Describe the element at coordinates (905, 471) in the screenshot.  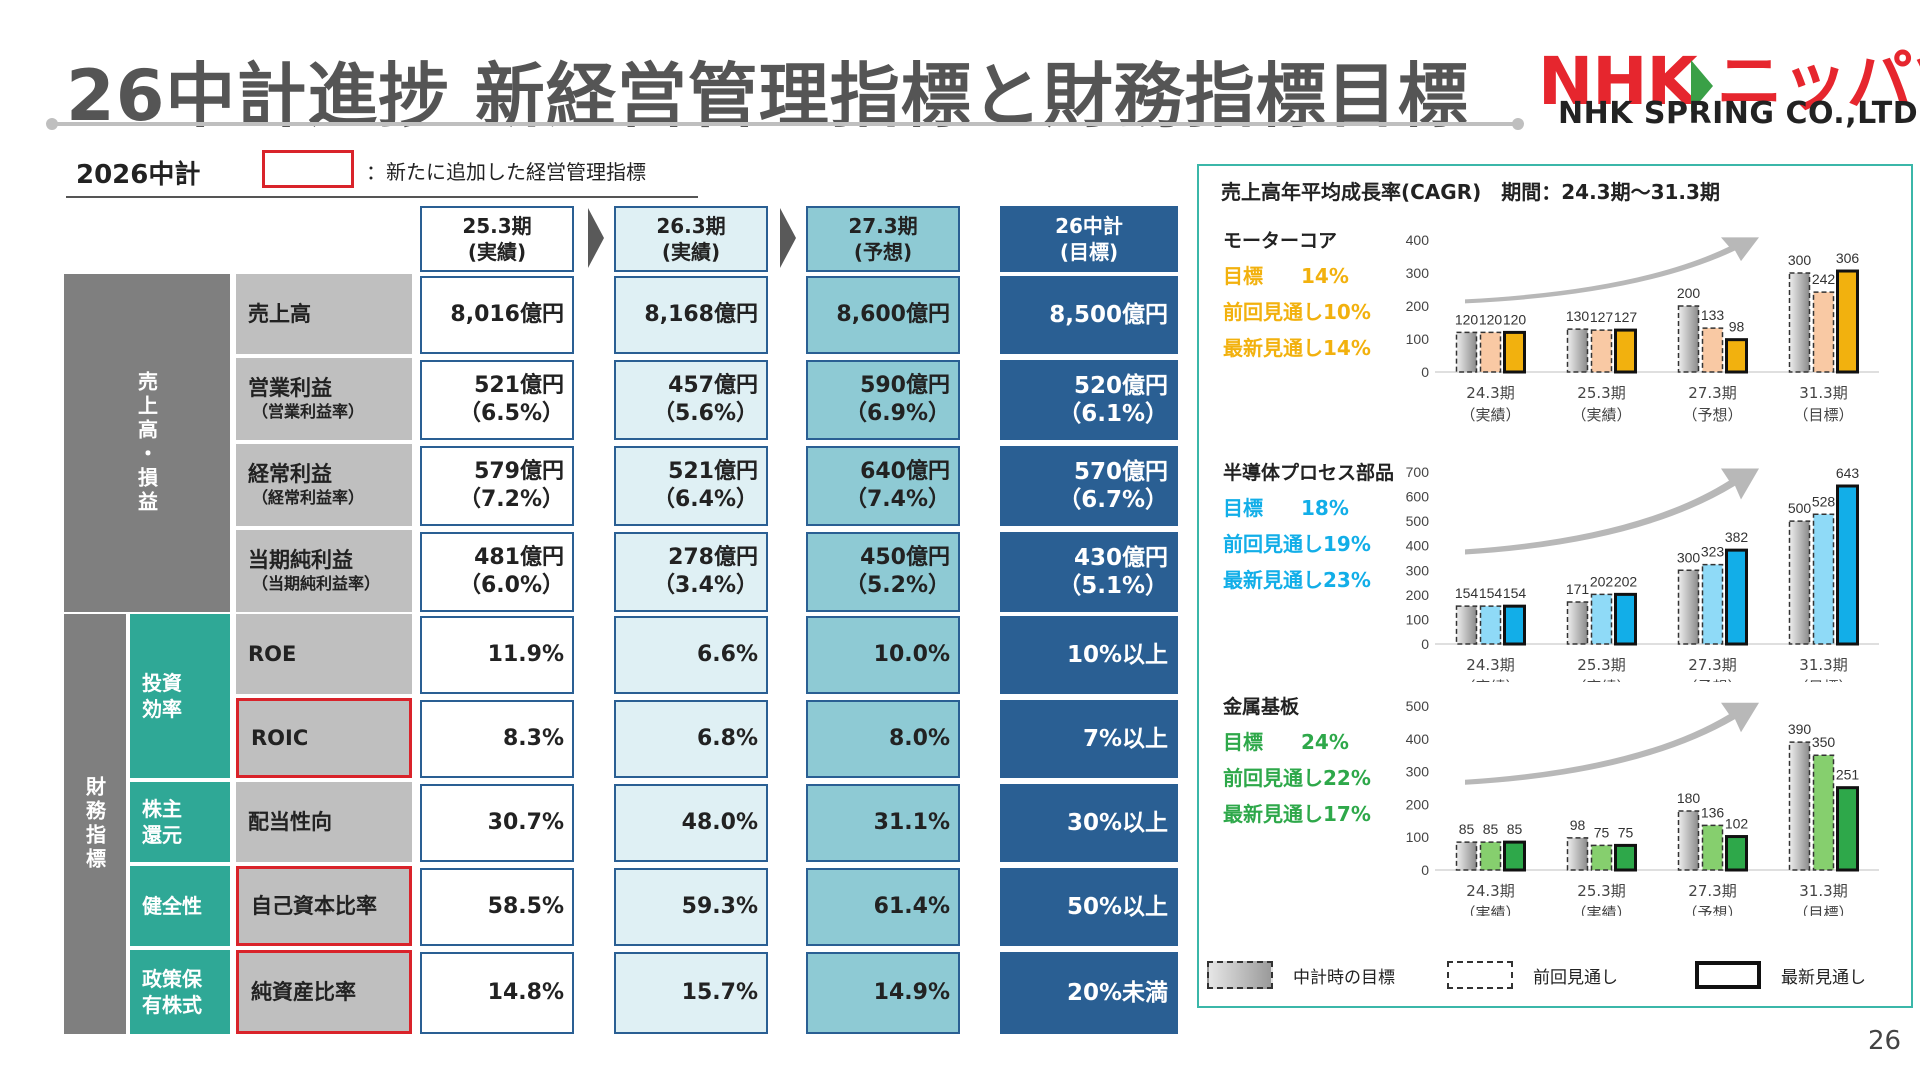
I see `value-main: 640億円` at that location.